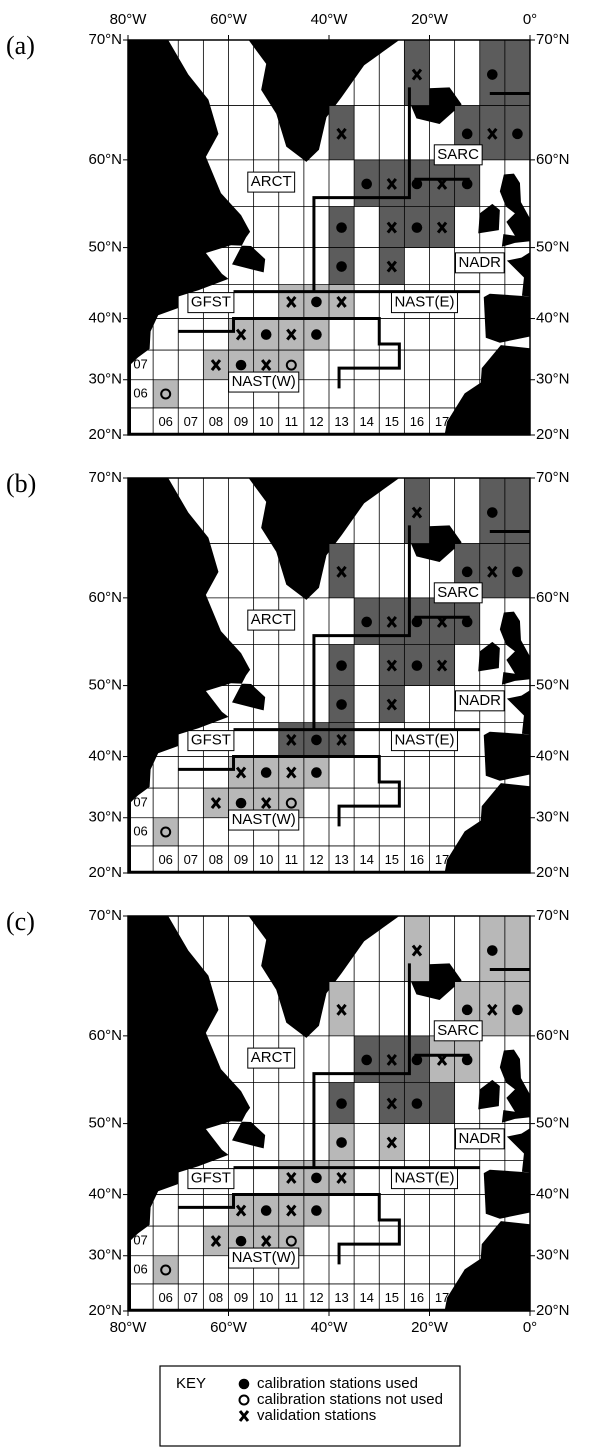 The height and width of the screenshot is (1454, 592). I want to click on region-label: NAST(W), so click(264, 819).